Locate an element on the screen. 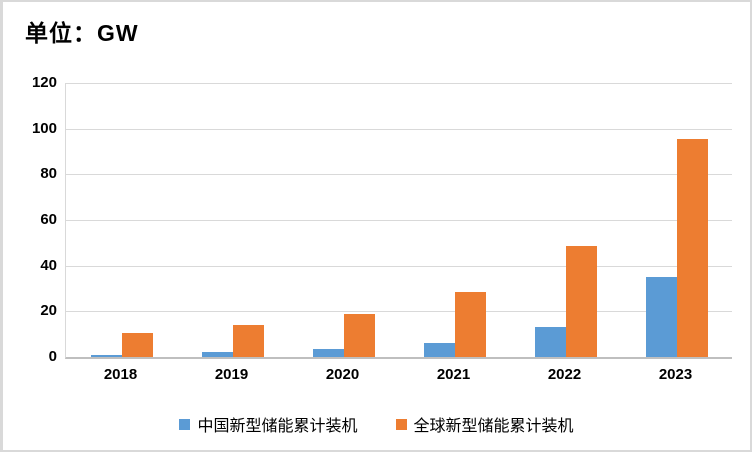 This screenshot has height=452, width=752. bar-group-2018 is located at coordinates (121, 220).